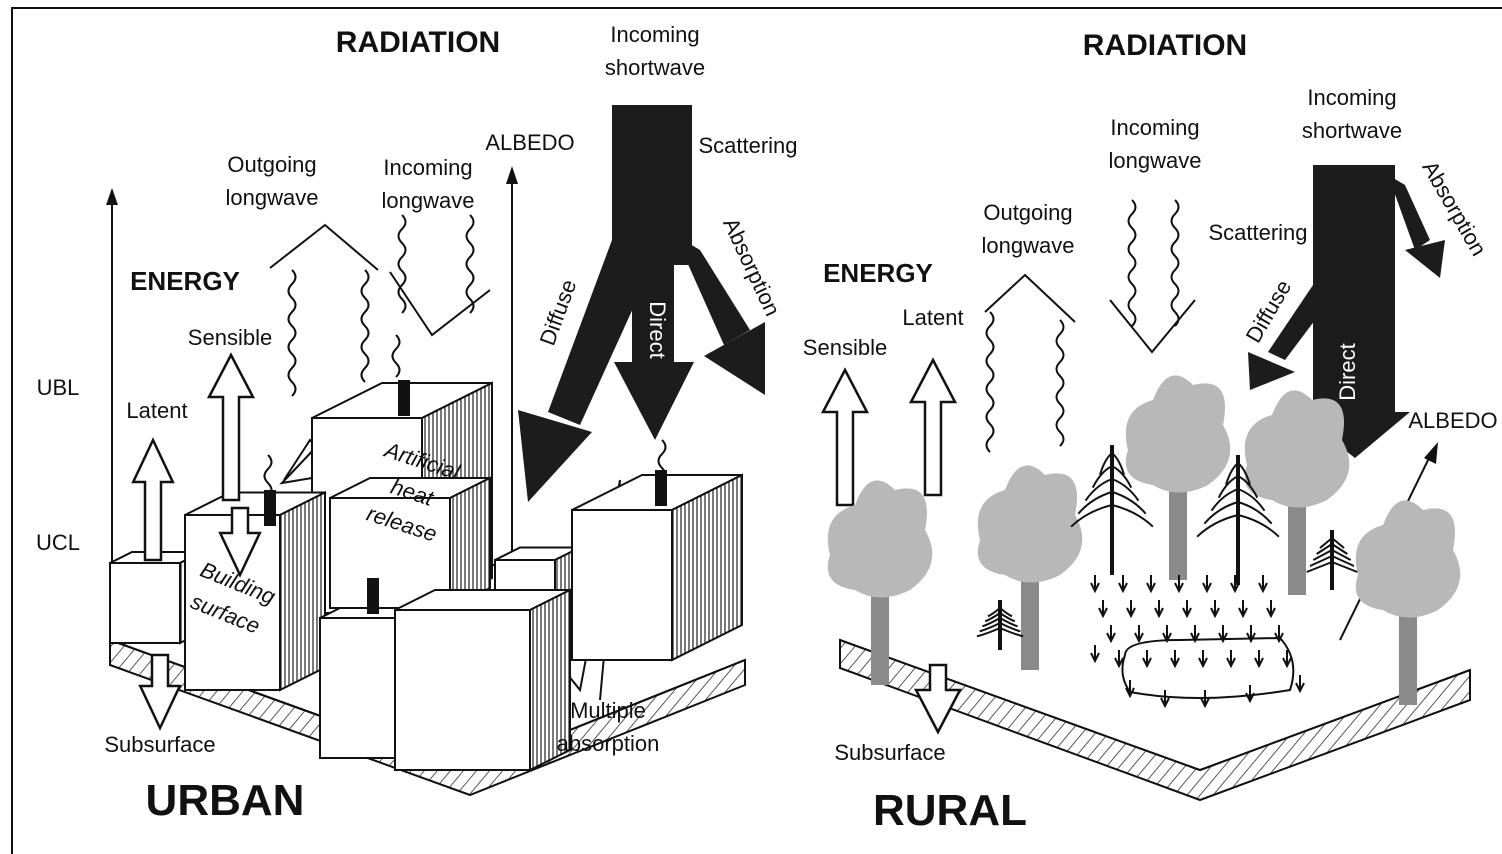 This screenshot has width=1502, height=854. Describe the element at coordinates (271, 164) in the screenshot. I see `urban-outgoing-longwave-line: Outgoing` at that location.